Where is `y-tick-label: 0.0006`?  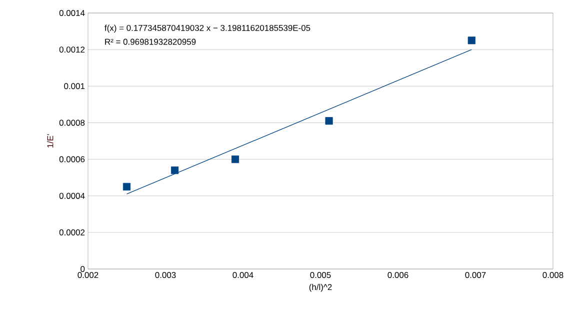
y-tick-label: 0.0006 is located at coordinates (72, 159).